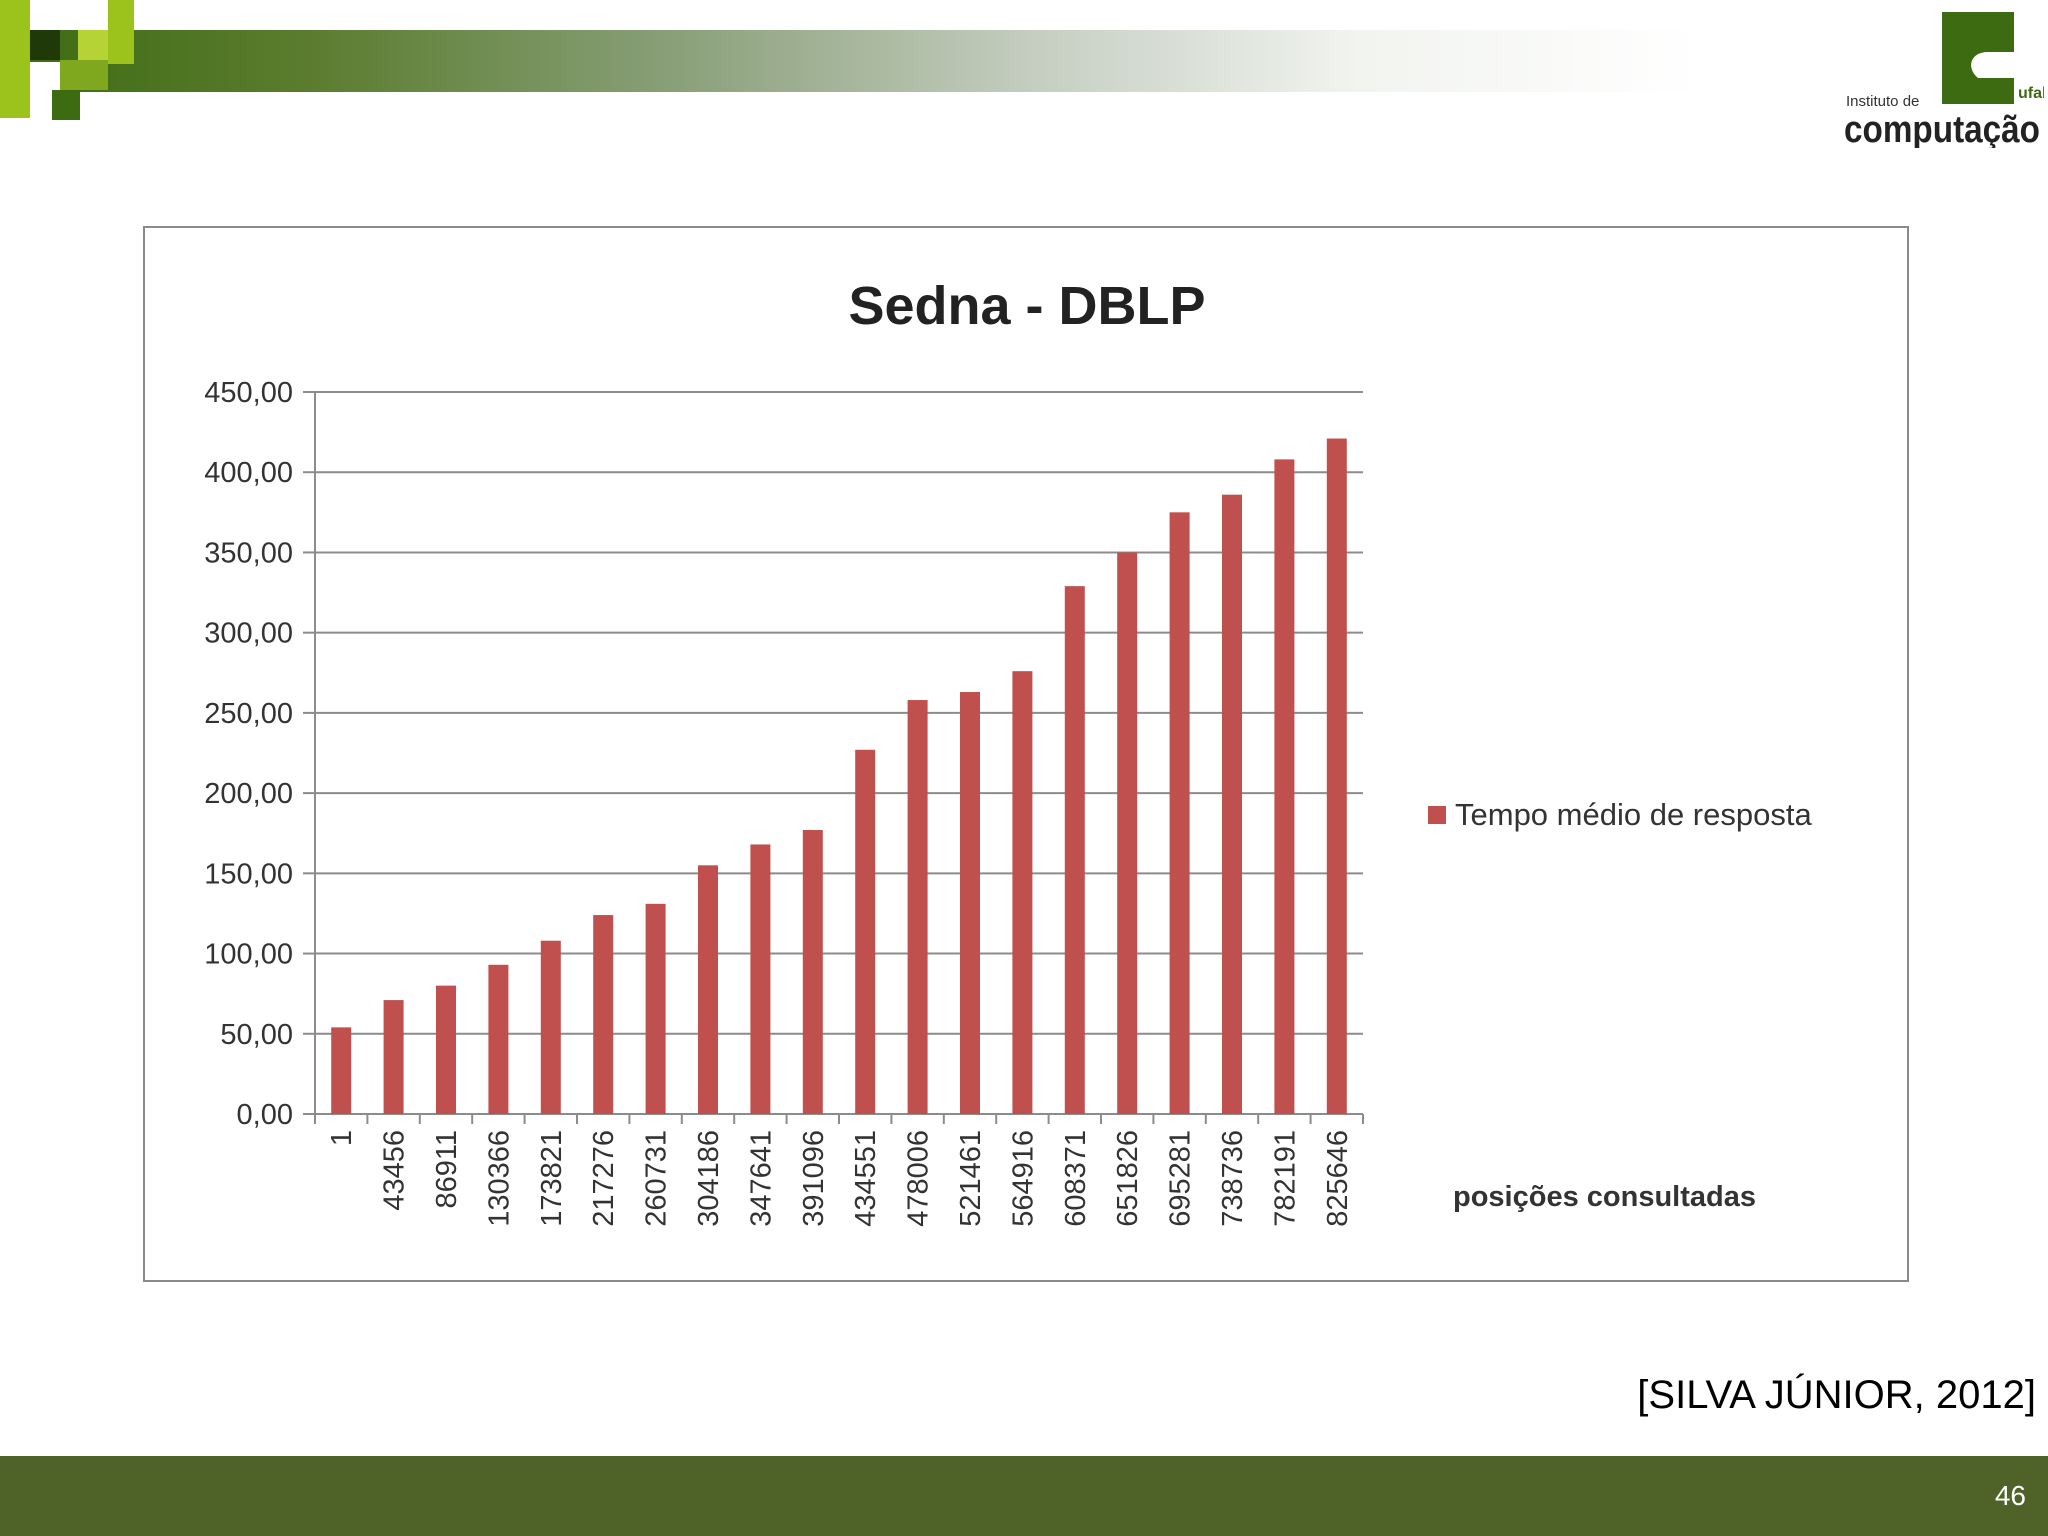 The height and width of the screenshot is (1536, 2048). I want to click on y-tick-label: 100,00, so click(248, 955).